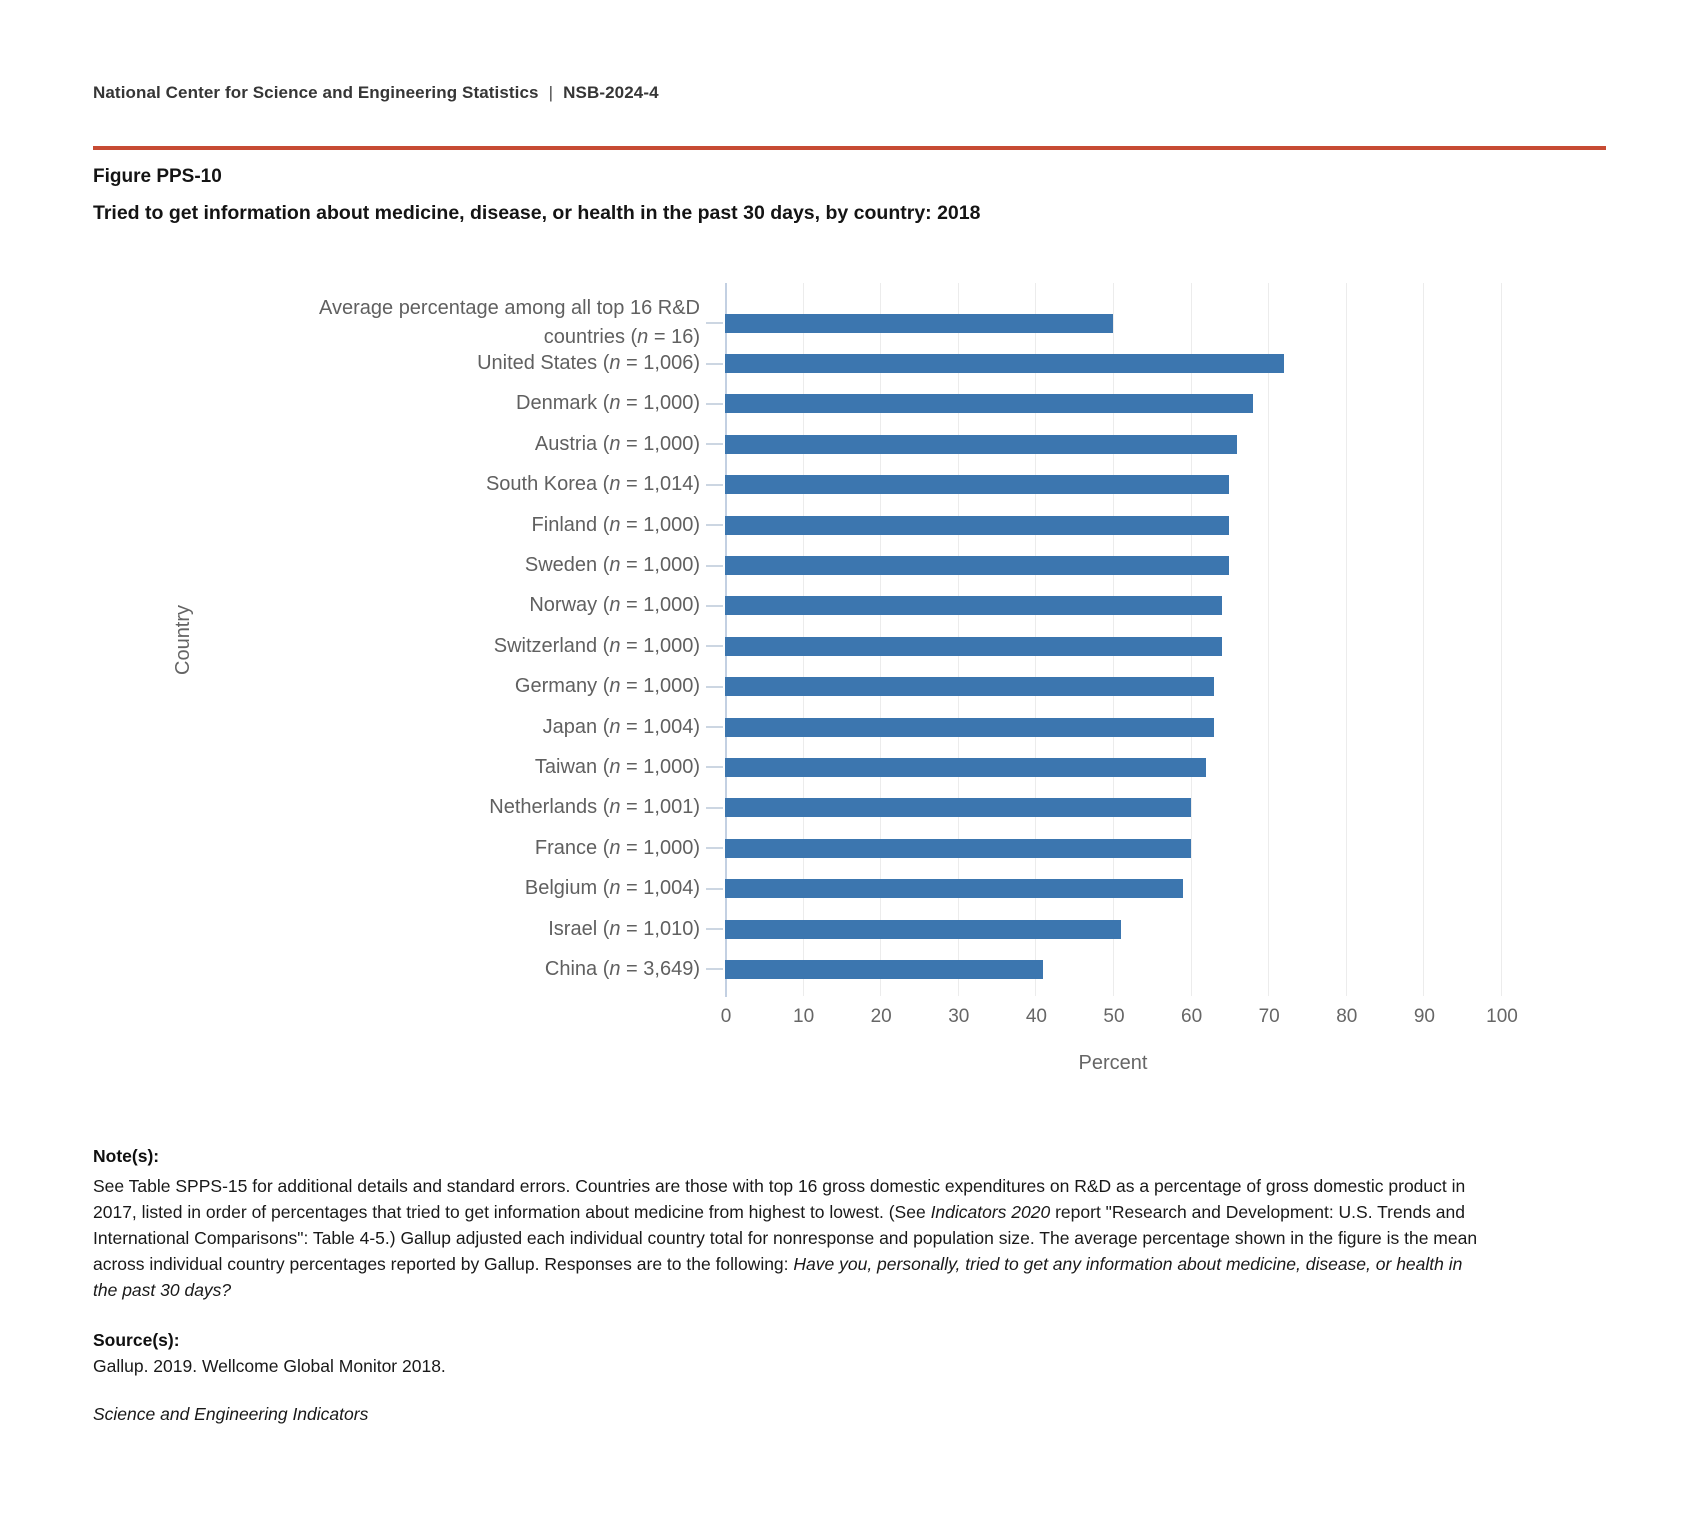 The height and width of the screenshot is (1536, 1699). Describe the element at coordinates (596, 645) in the screenshot. I see `category-label: Switzerland (n = 1,000)` at that location.